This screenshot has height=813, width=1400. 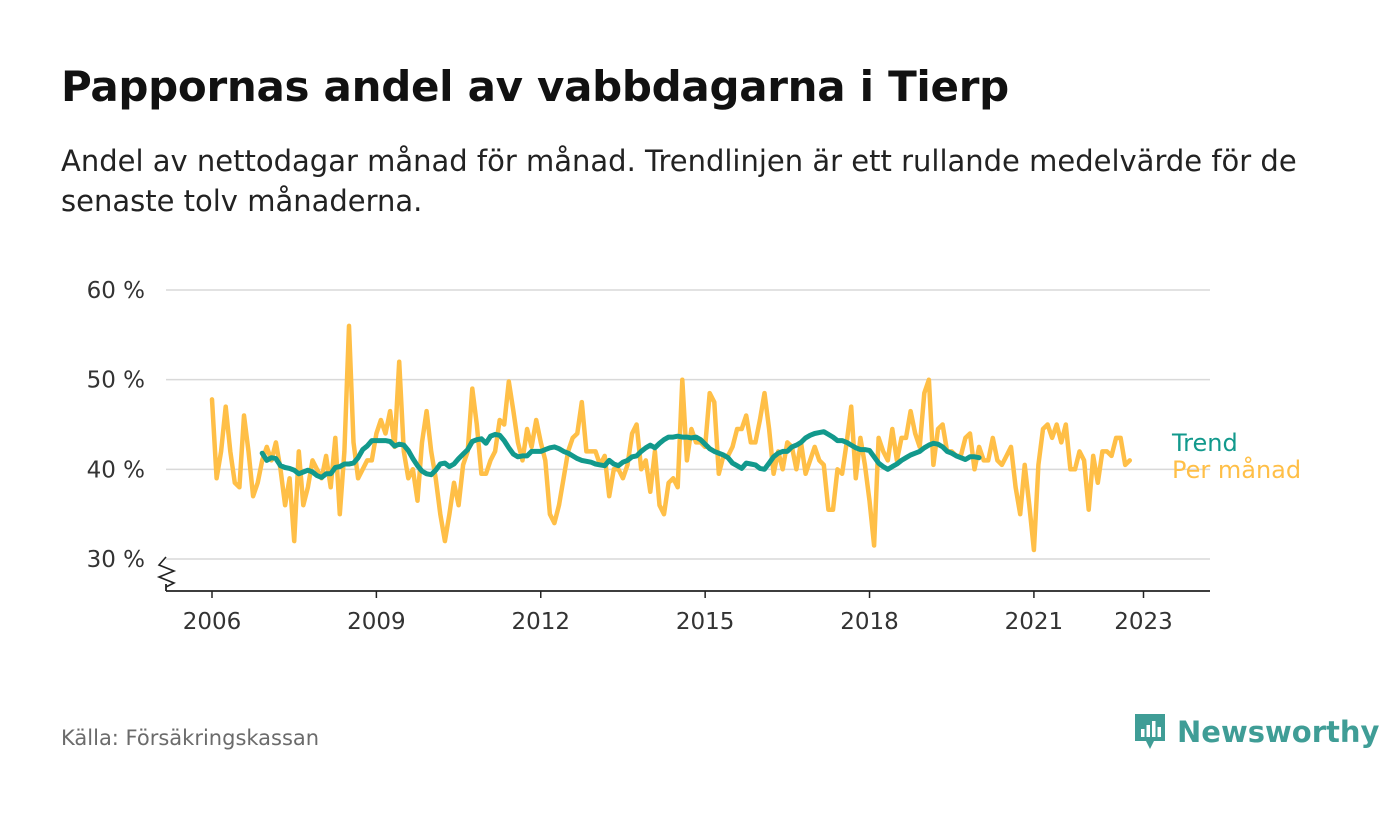 I want to click on x-tick-label: 2018, so click(x=869, y=622).